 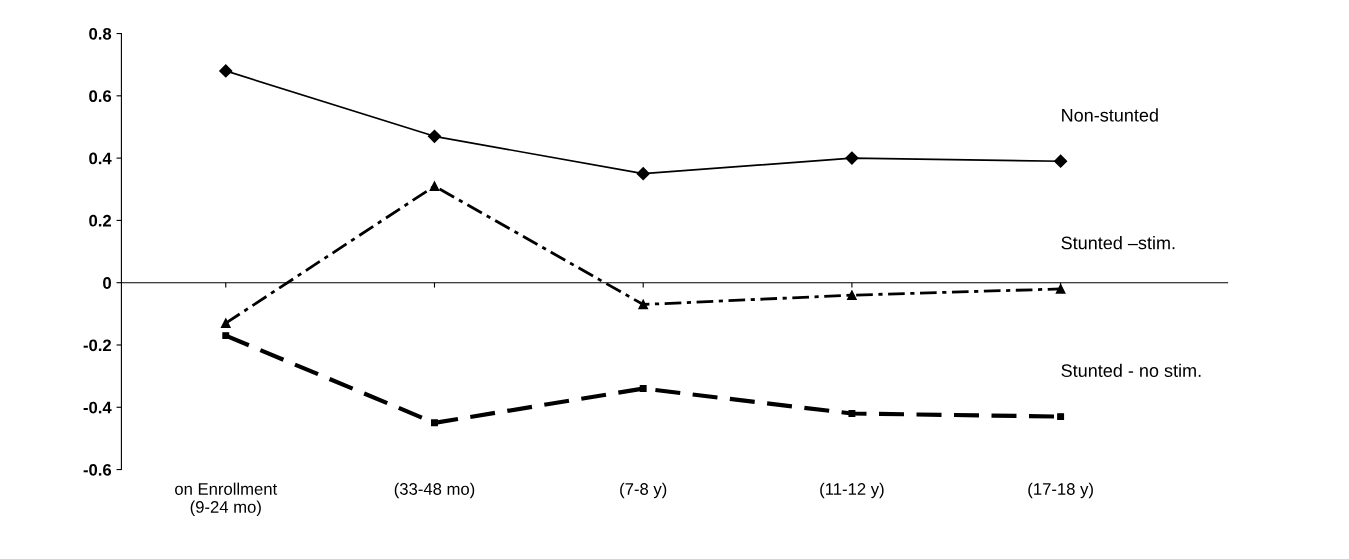 What do you see at coordinates (107, 283) in the screenshot?
I see `y-tick-label: 0` at bounding box center [107, 283].